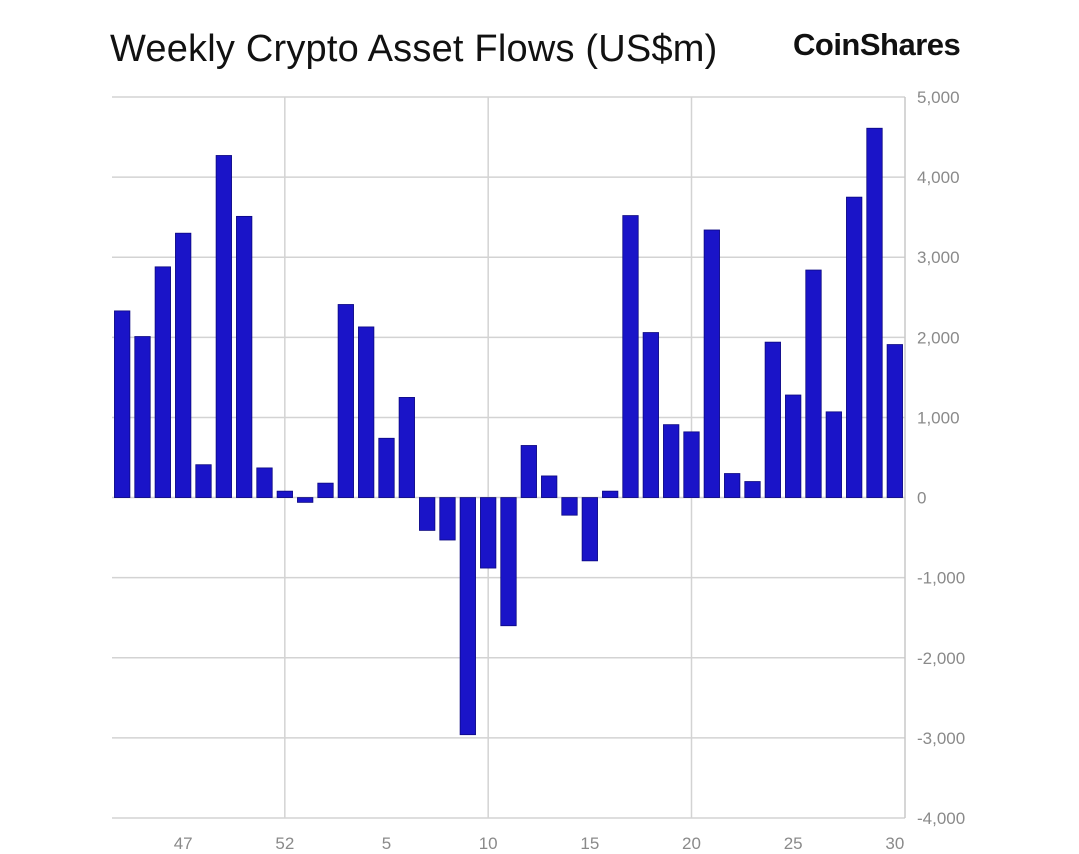 The width and height of the screenshot is (1079, 854). What do you see at coordinates (894, 843) in the screenshot?
I see `x-tick-label: 30` at bounding box center [894, 843].